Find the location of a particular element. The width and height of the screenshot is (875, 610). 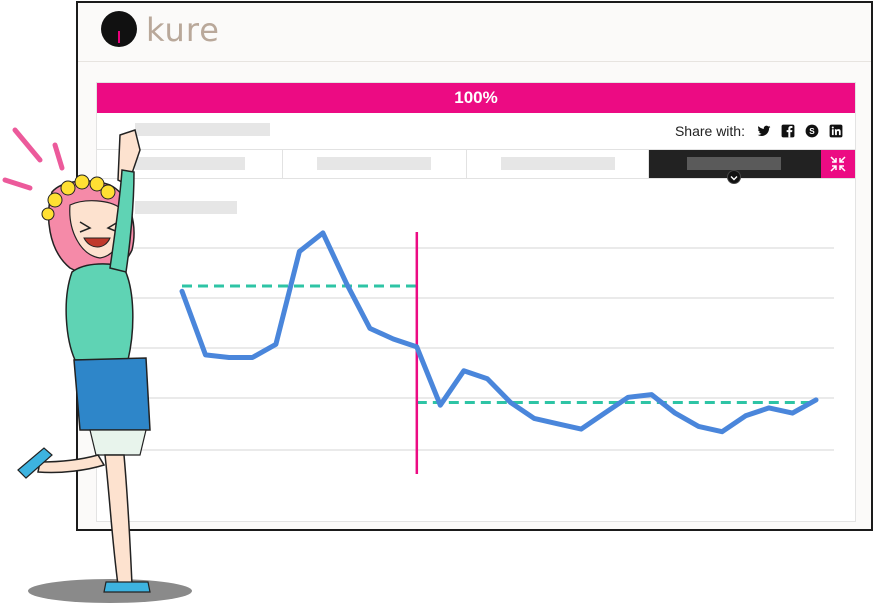

progress-bar: 100% is located at coordinates (476, 98).